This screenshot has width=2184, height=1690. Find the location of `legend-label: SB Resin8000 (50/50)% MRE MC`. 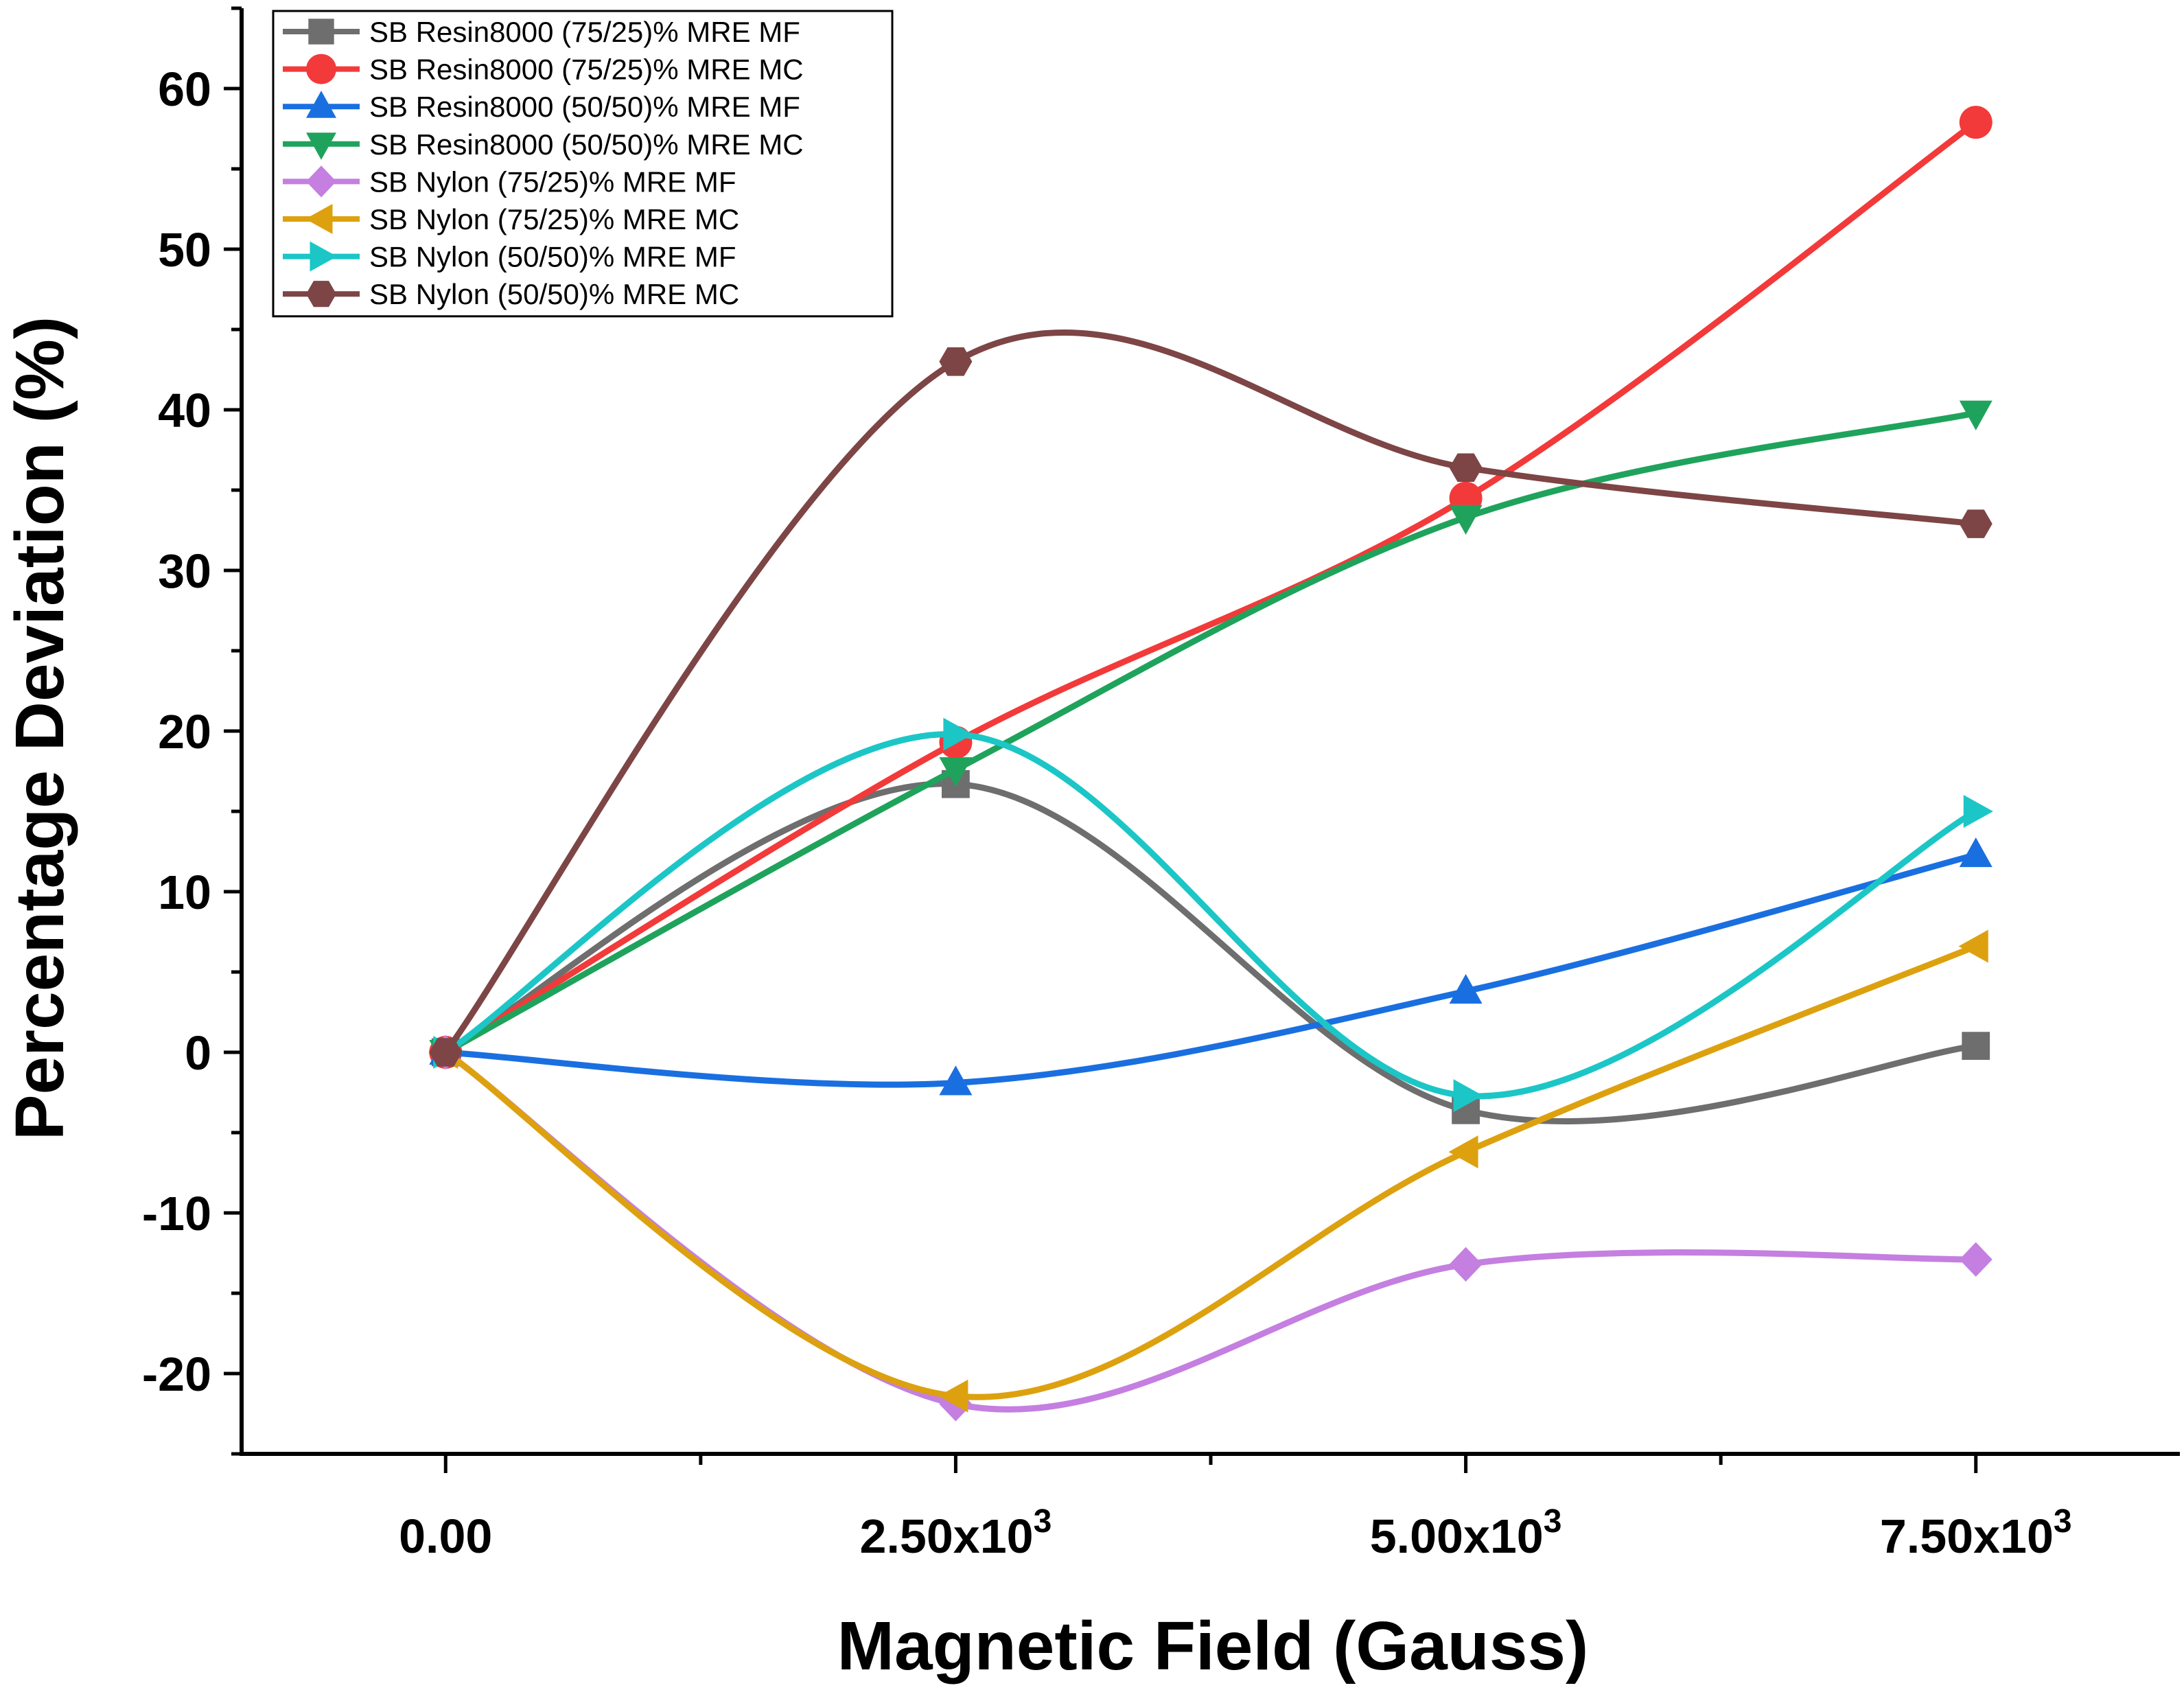

legend-label: SB Resin8000 (50/50)% MRE MC is located at coordinates (586, 144).